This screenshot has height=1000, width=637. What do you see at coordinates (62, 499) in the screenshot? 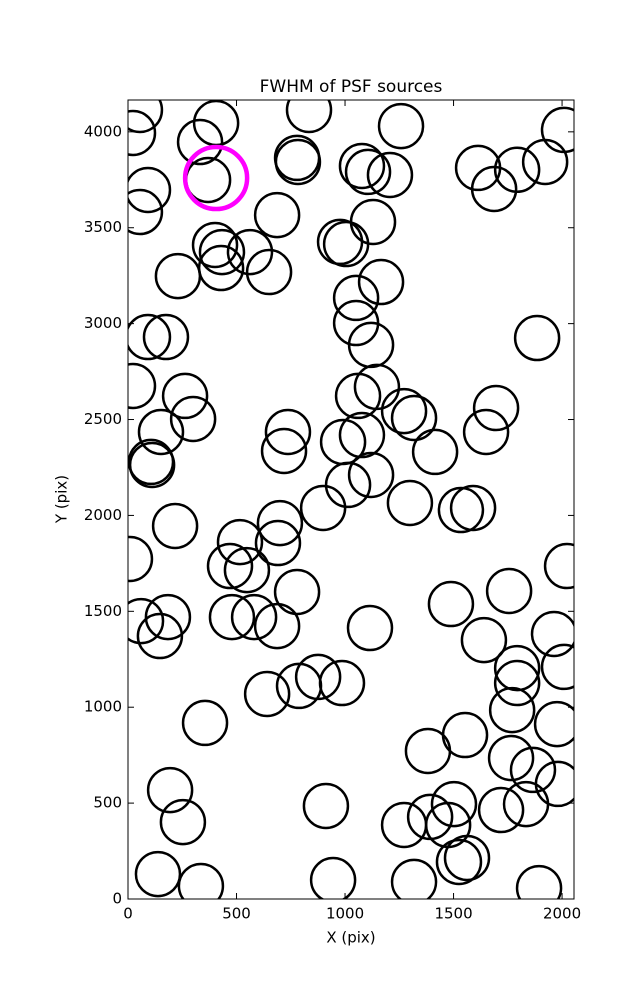
I see `y-axis-label: Y (pix)` at bounding box center [62, 499].